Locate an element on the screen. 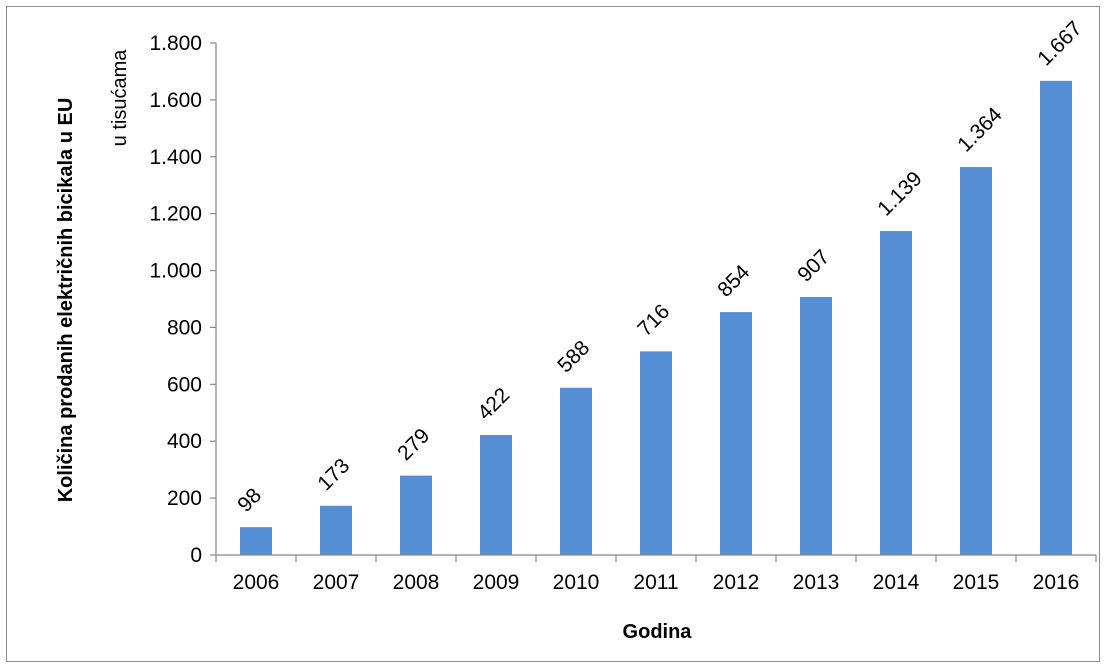 The height and width of the screenshot is (670, 1108). x-tick-label: 2008 is located at coordinates (416, 582).